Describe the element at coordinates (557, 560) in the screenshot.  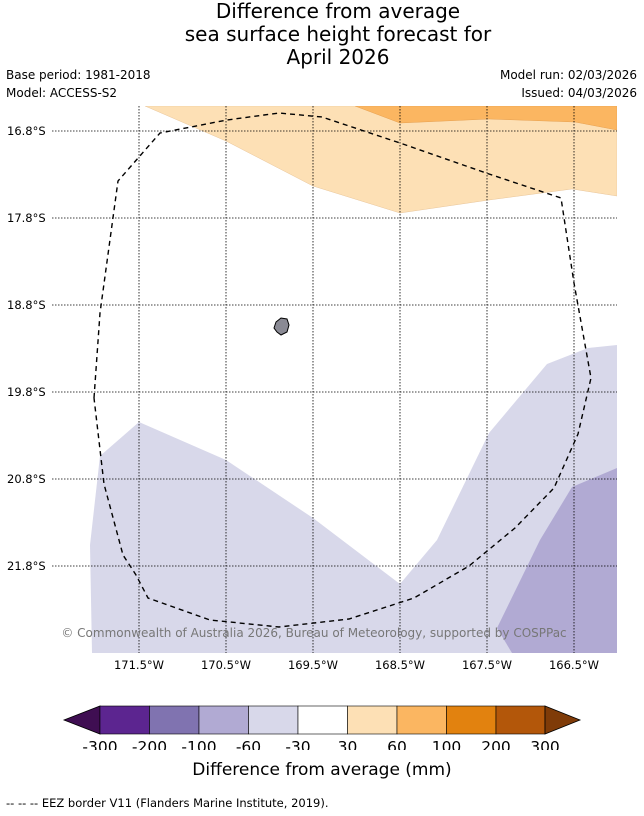
I see `anomaly-region-neg60-neg100` at that location.